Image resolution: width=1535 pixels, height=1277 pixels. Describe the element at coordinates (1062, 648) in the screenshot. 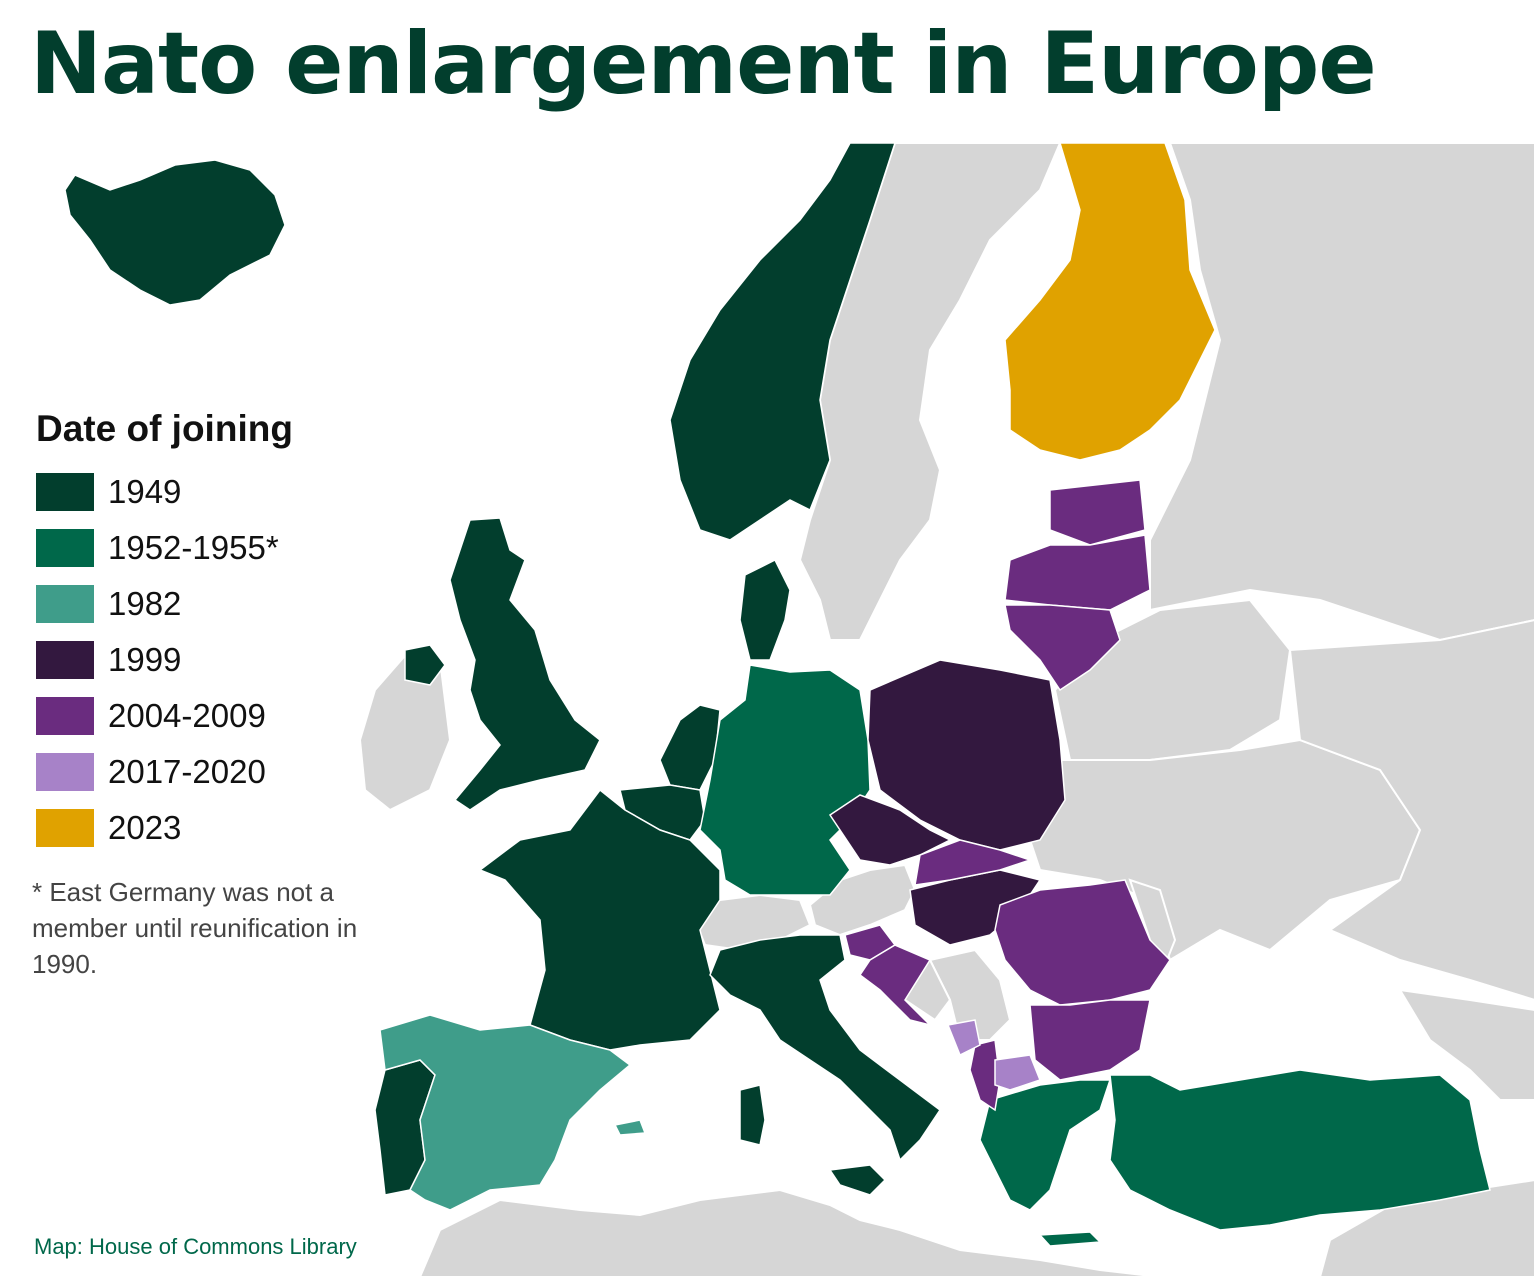

I see `country-lithuania` at that location.